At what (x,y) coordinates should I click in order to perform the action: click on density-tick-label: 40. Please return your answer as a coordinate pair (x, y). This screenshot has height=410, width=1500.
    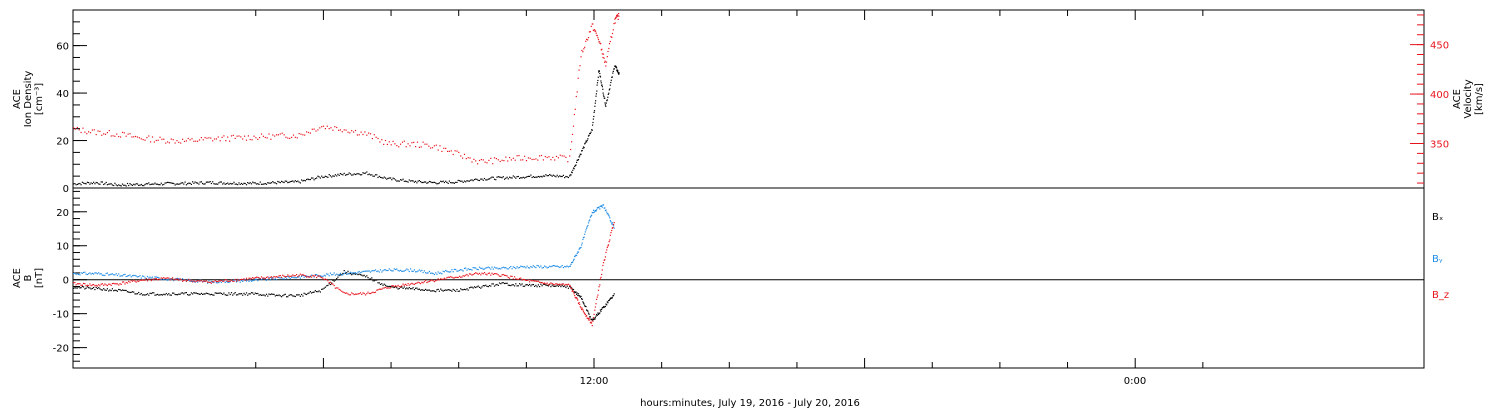
    Looking at the image, I should click on (62, 94).